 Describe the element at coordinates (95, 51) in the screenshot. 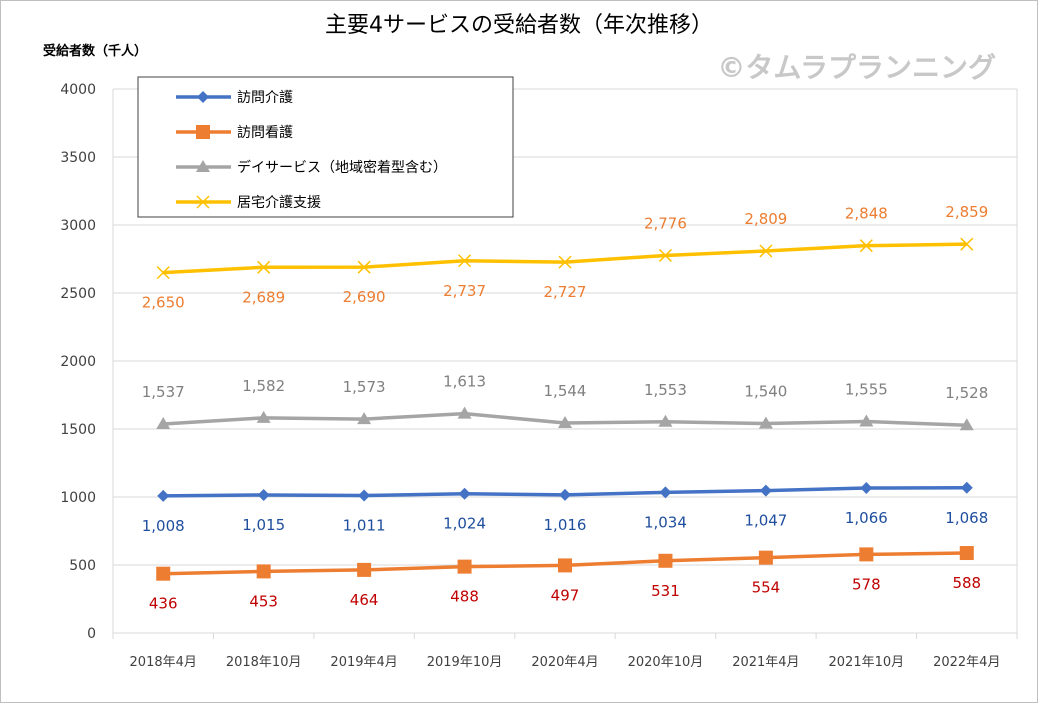

I see `y-axis-label: 受給者数（千人）` at that location.